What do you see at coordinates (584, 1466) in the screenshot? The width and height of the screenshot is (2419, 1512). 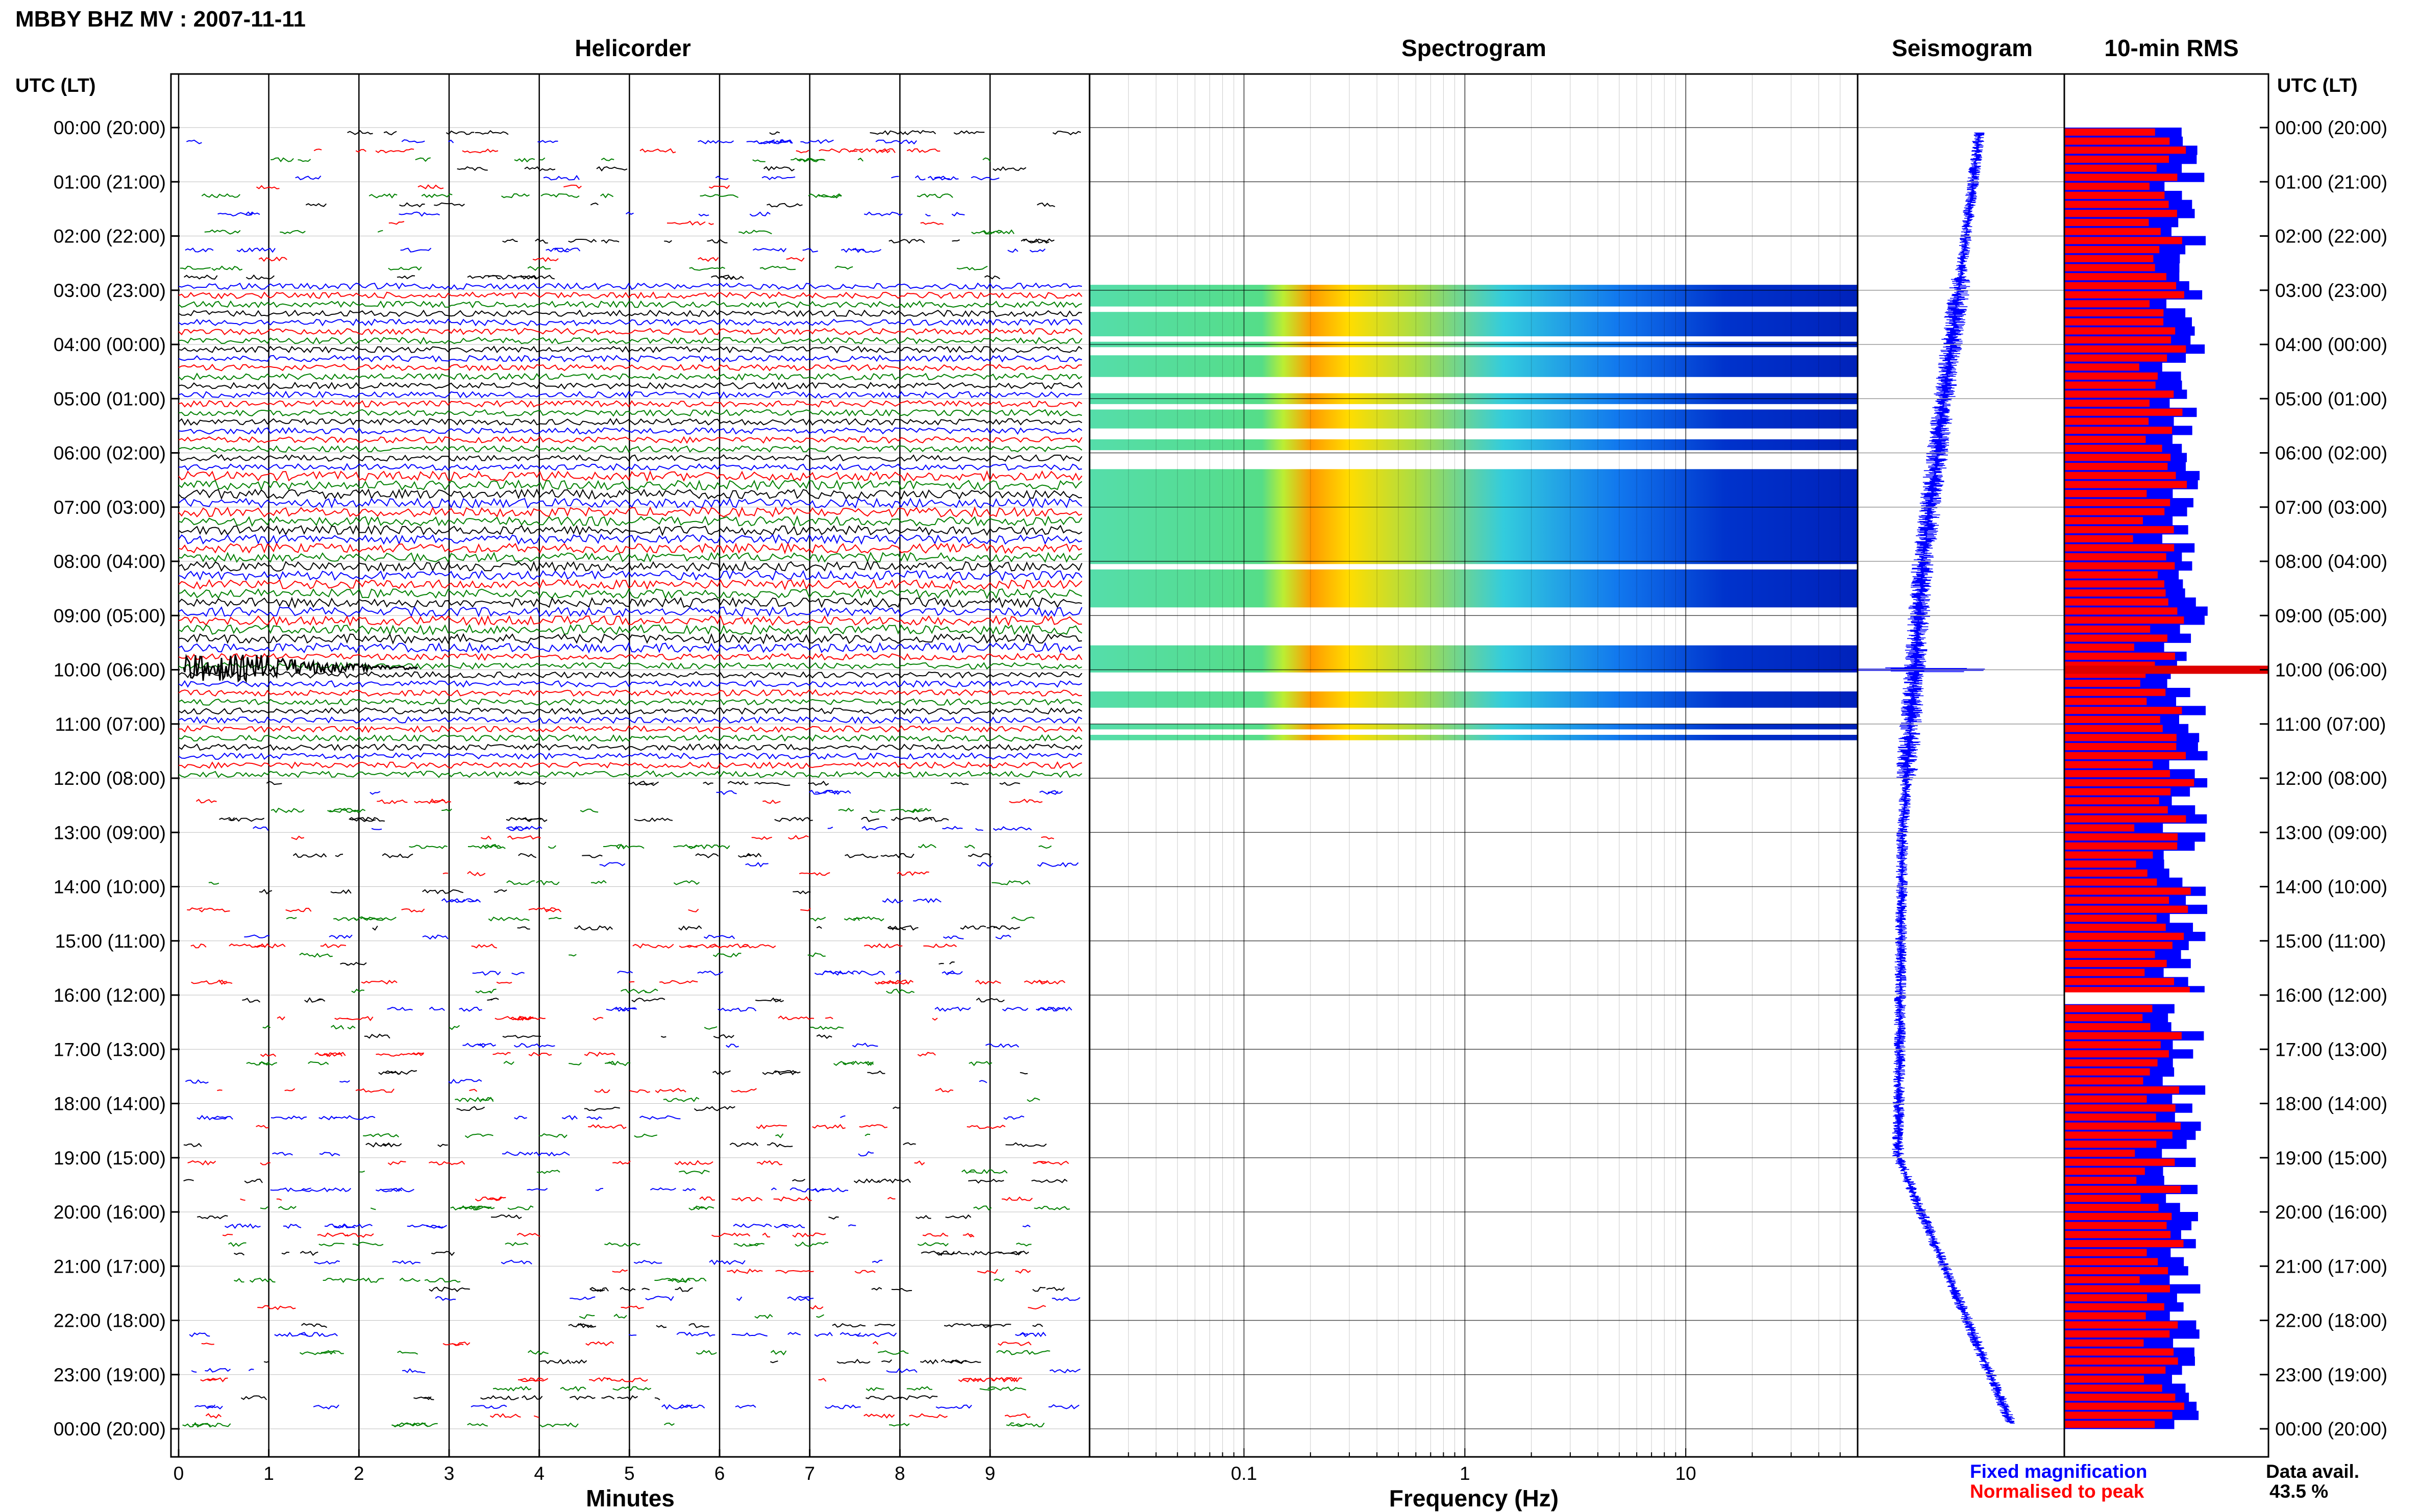 I see `helicorder-x-ticks: 0 1 2 3 4 5 6 7 8 9` at bounding box center [584, 1466].